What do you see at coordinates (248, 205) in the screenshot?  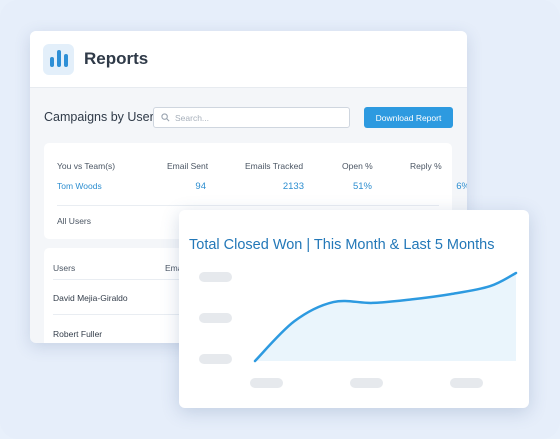 I see `divider` at bounding box center [248, 205].